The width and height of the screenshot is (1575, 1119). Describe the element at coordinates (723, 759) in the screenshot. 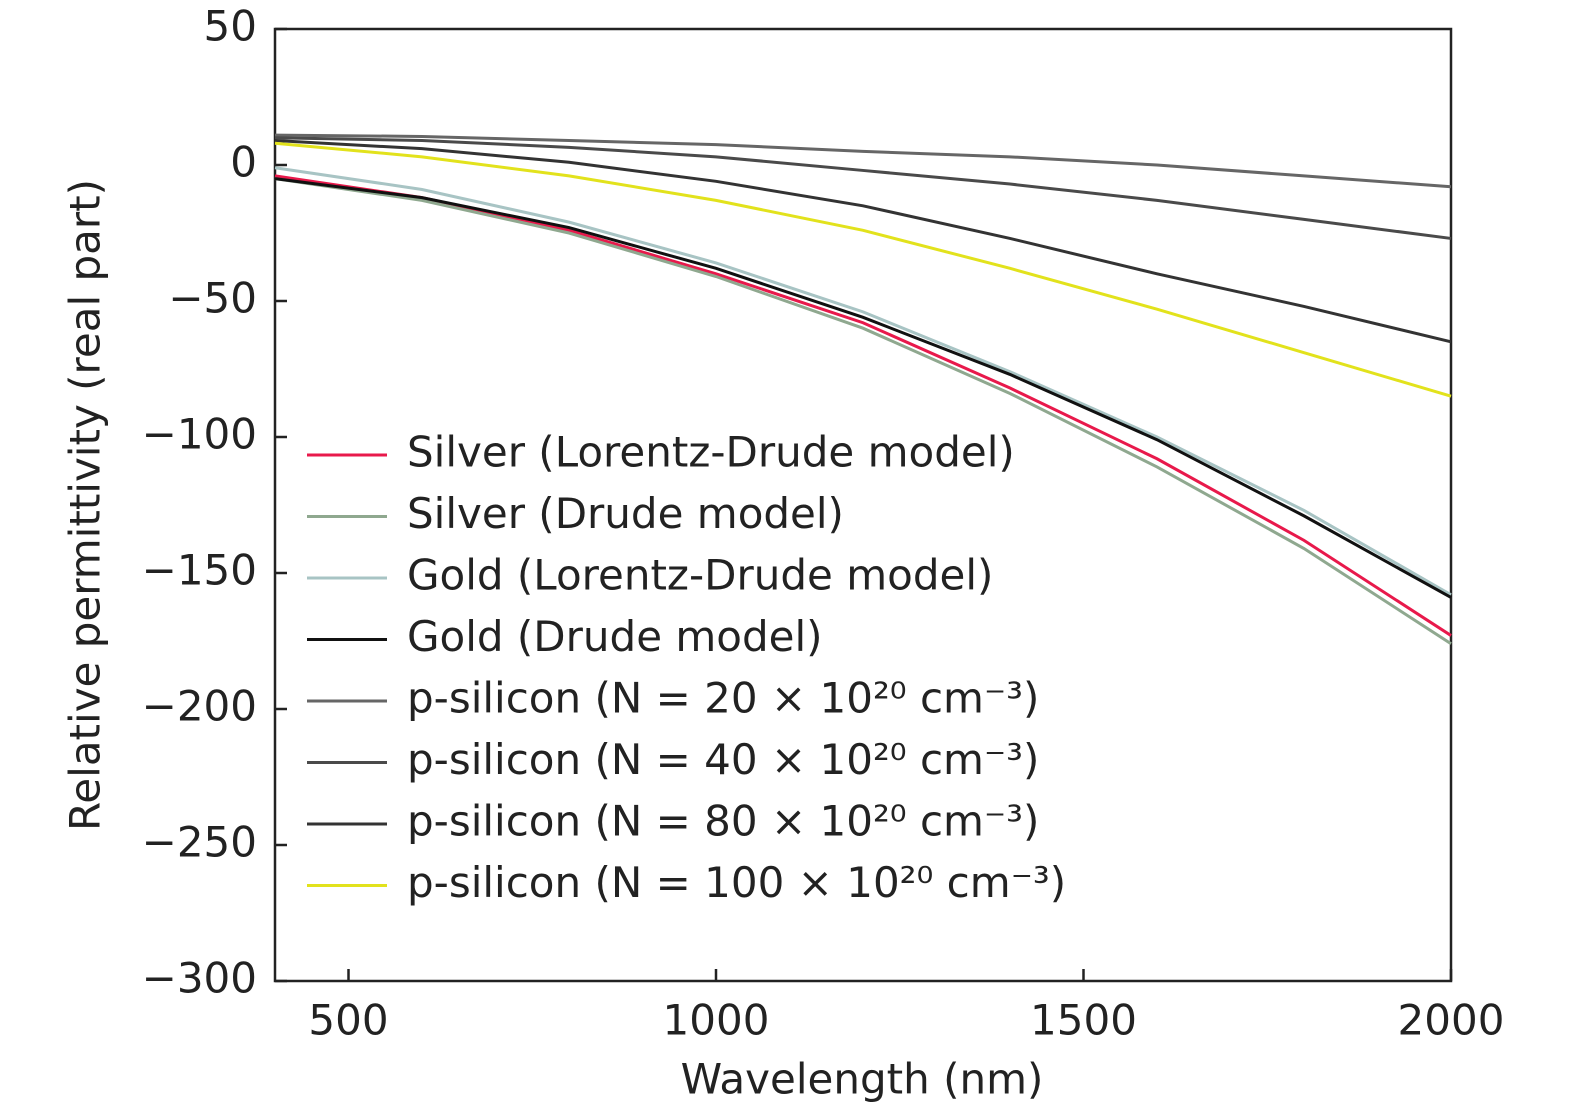

I see `legend-label: p-silicon (N = 40 × 10²⁰ cm⁻³)` at that location.